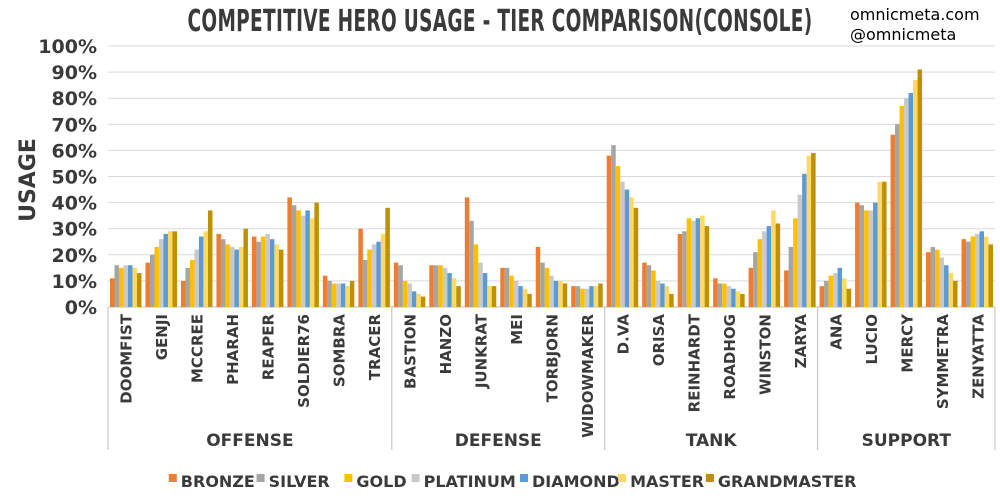 The width and height of the screenshot is (1000, 504). I want to click on bar-silver-soldier76, so click(294, 256).